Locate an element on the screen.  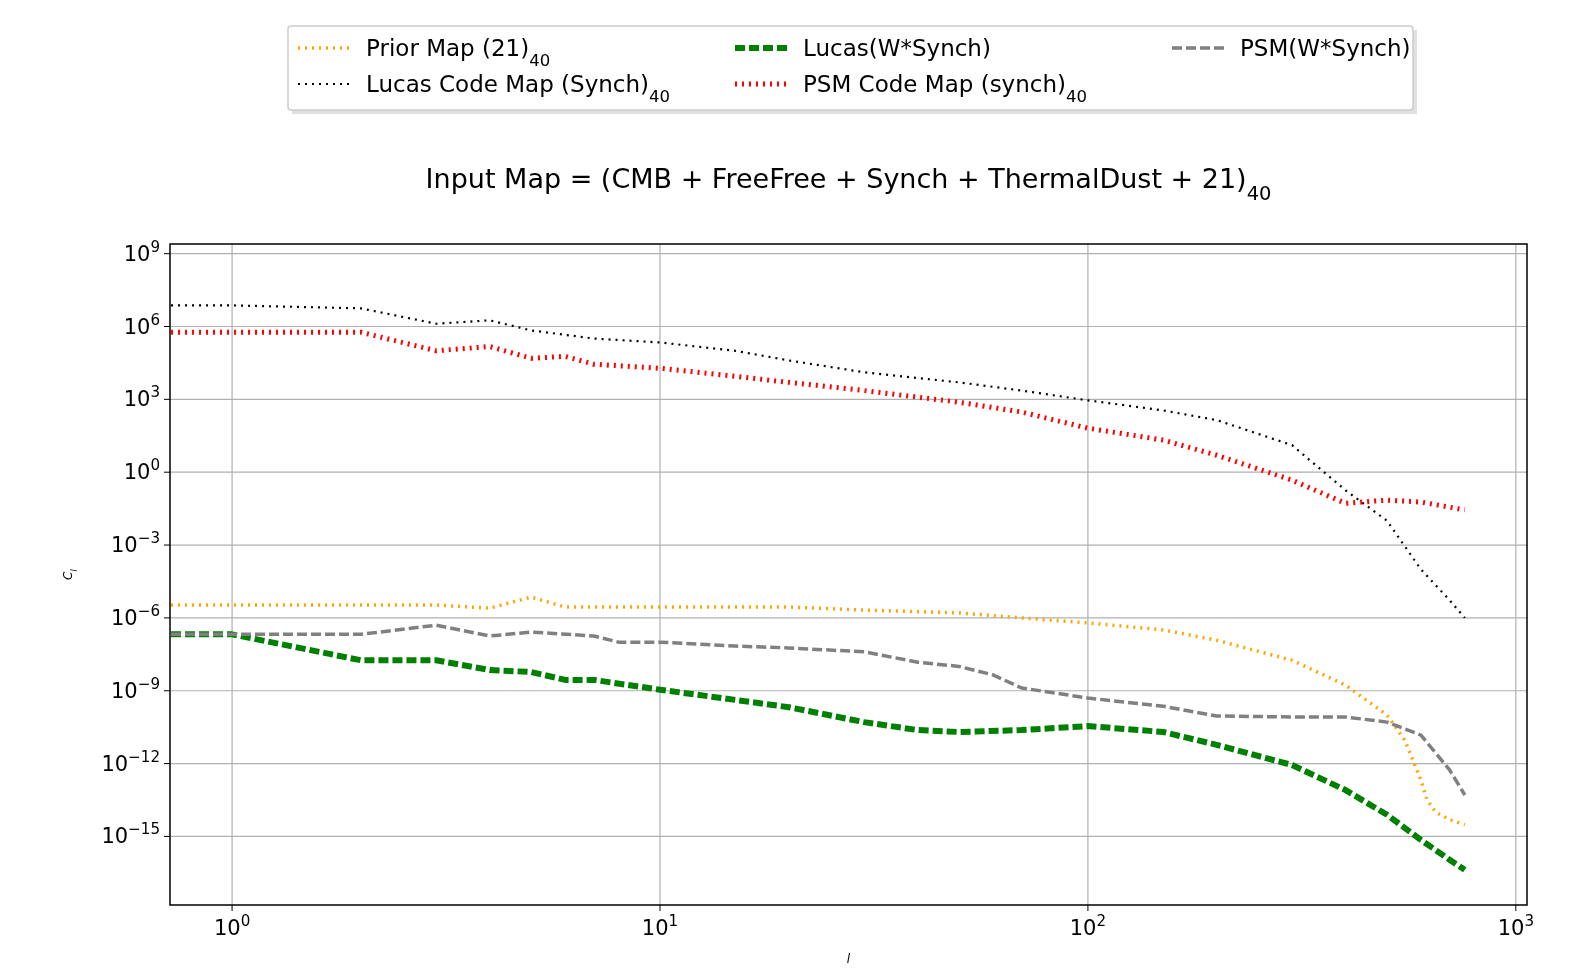
legend-label: Lucas(W*Synch) is located at coordinates (897, 48).